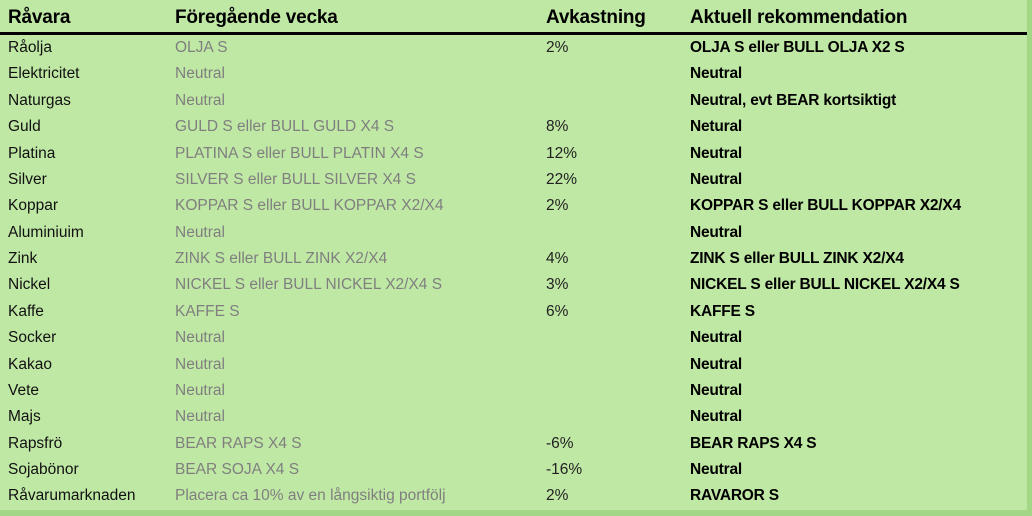 This screenshot has height=516, width=1032. Describe the element at coordinates (562, 179) in the screenshot. I see `cell-return: 22%` at that location.